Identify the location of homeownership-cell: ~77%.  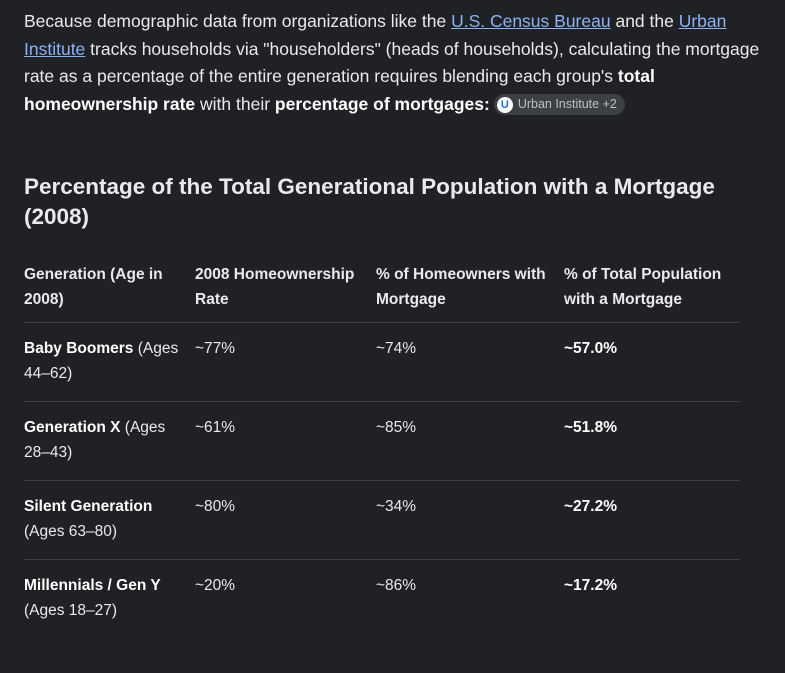
(285, 362).